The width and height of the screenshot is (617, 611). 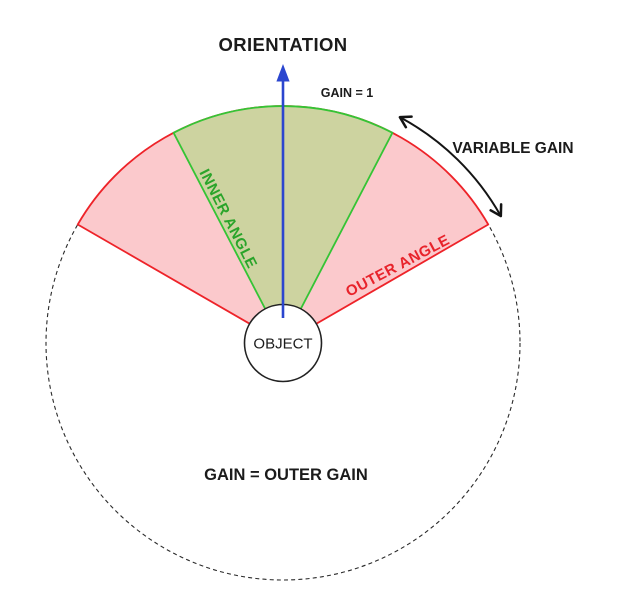 What do you see at coordinates (450, 166) in the screenshot?
I see `variable-gain-range-arrow` at bounding box center [450, 166].